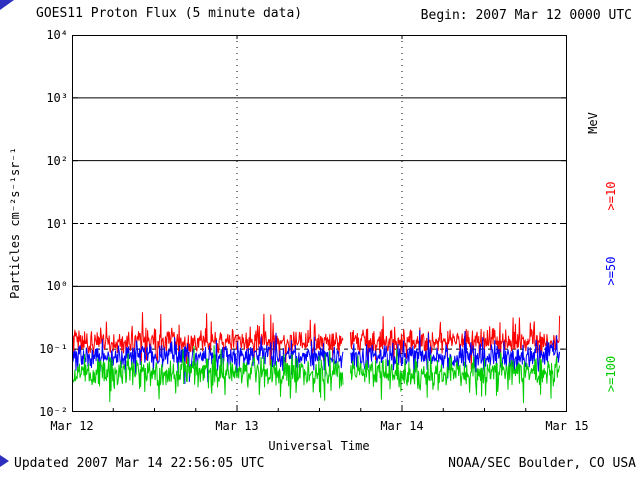 This screenshot has height=480, width=640. Describe the element at coordinates (526, 15) in the screenshot. I see `begin-timestamp: Begin: 2007 Mar 12 0000 UTC` at that location.